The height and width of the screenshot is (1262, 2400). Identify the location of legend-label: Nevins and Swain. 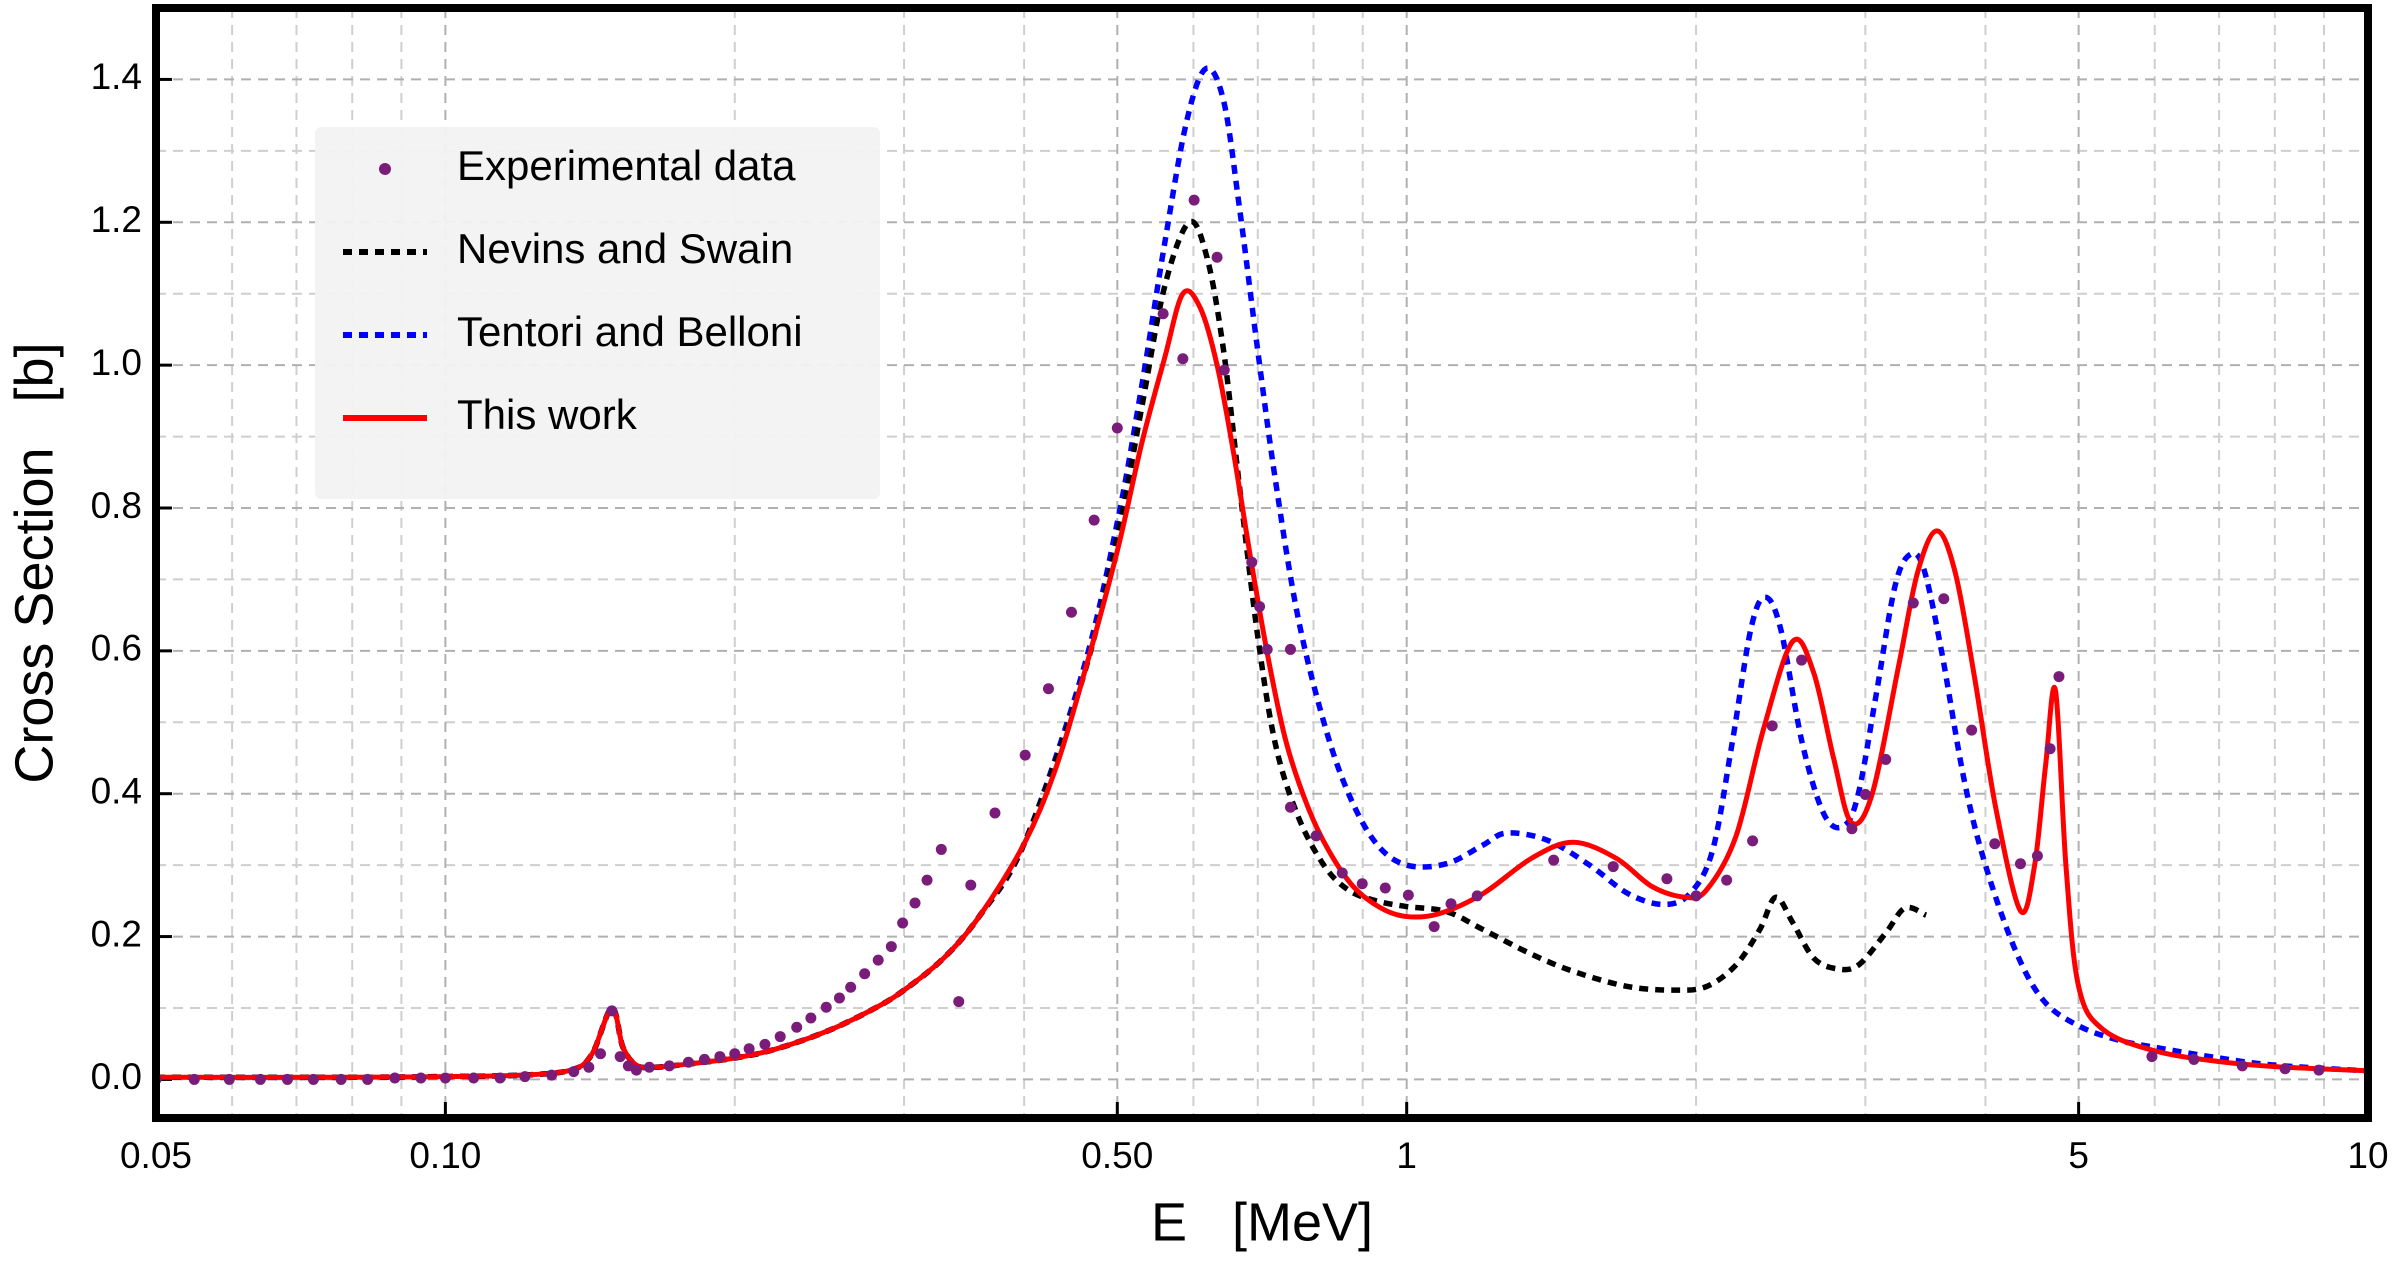
(625, 248).